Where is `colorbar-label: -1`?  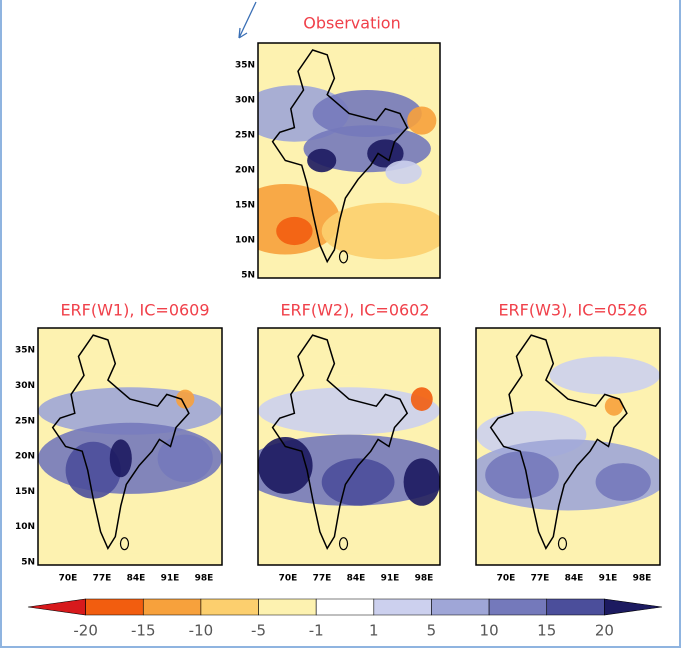
colorbar-label: -1 is located at coordinates (316, 631).